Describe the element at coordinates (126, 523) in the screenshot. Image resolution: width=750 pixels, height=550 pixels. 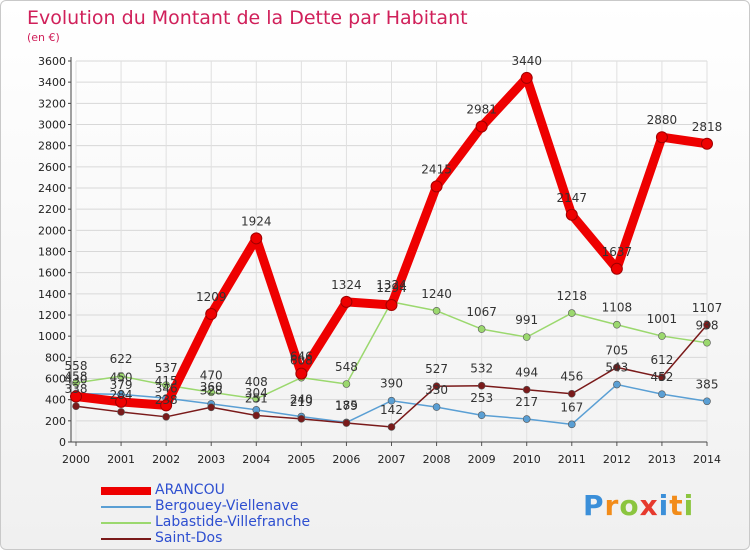
I see `legend-swatch-labastide` at that location.